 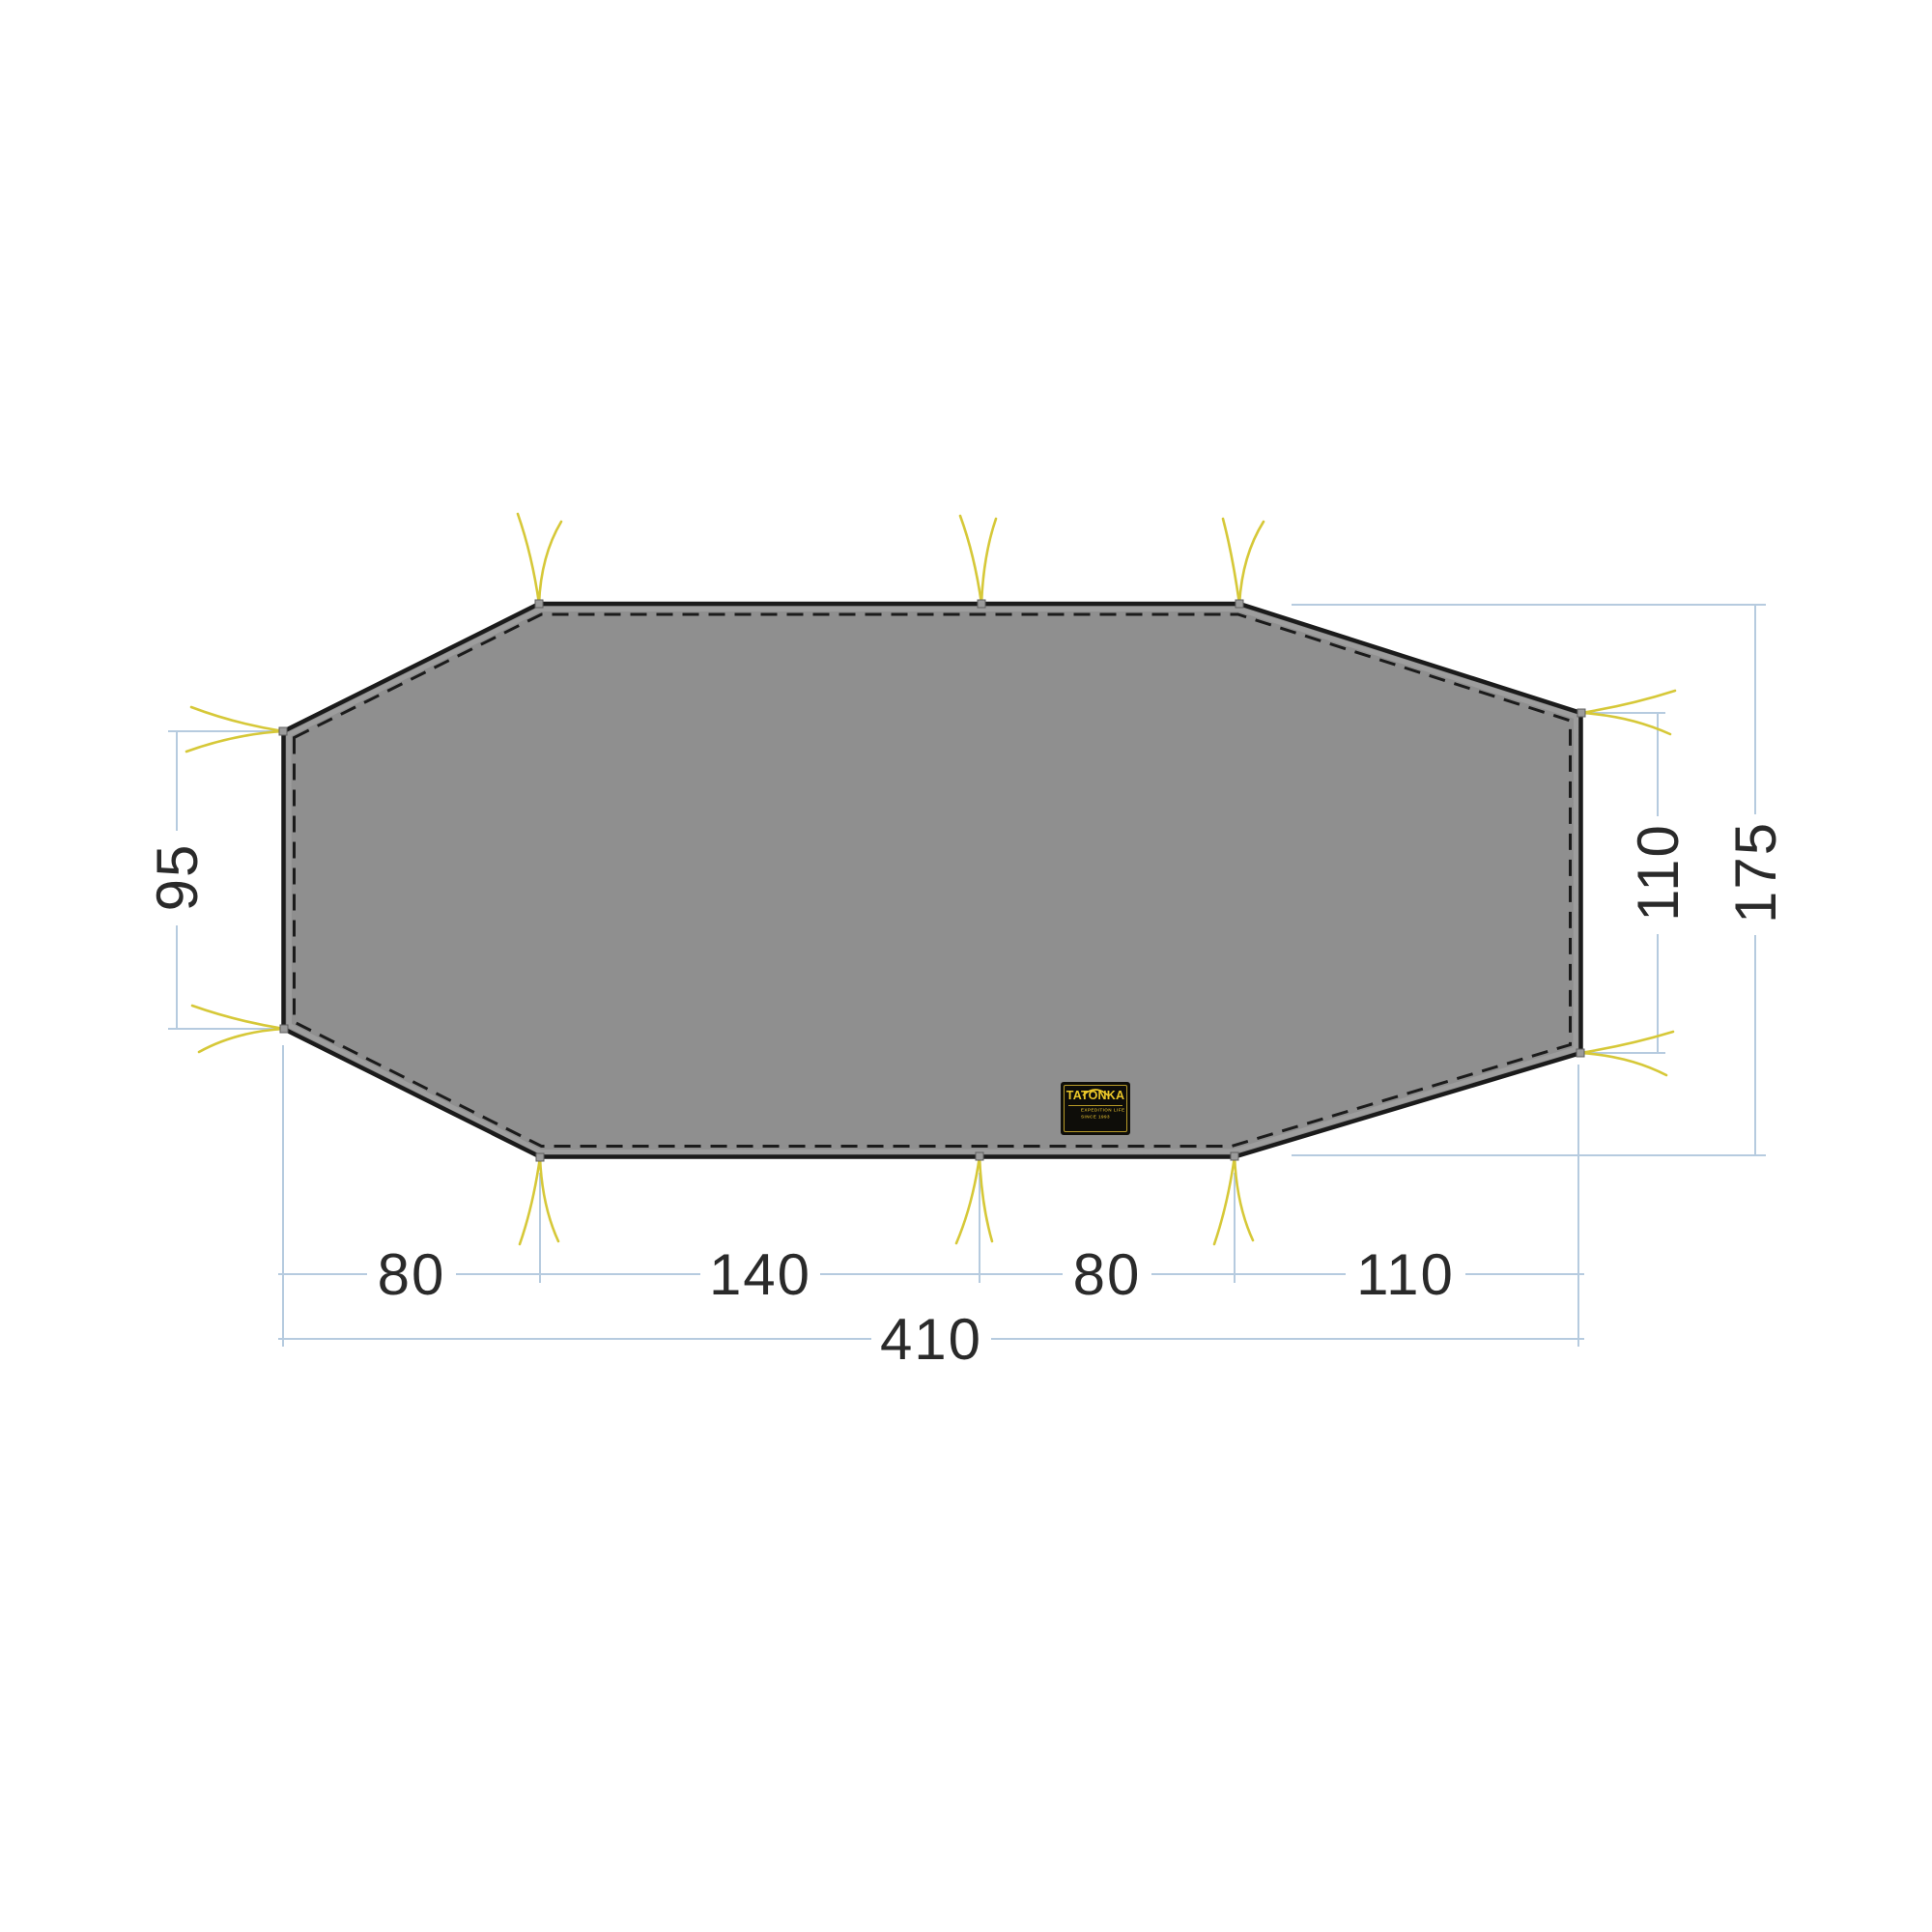 I want to click on guy-loop-top-left-corner, so click(x=539, y=560).